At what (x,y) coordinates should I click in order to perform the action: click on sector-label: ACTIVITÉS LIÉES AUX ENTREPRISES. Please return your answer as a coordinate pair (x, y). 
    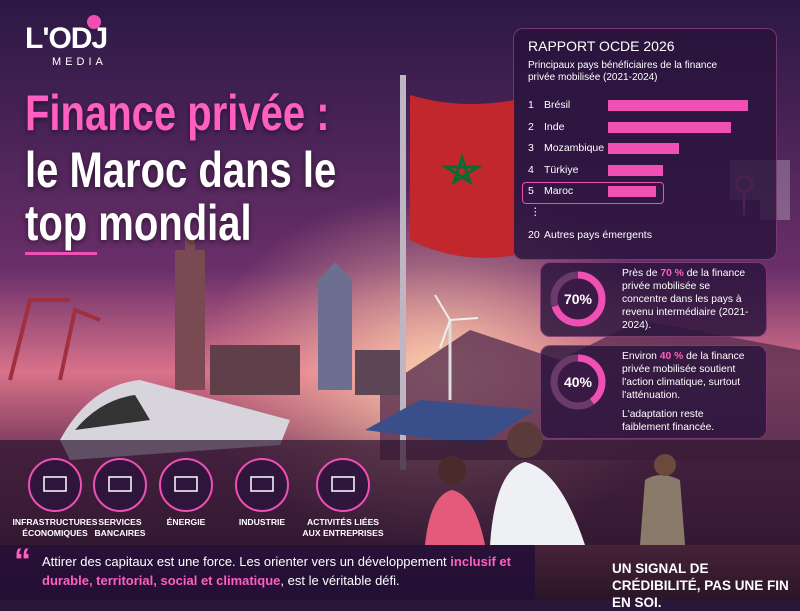
    Looking at the image, I should click on (343, 527).